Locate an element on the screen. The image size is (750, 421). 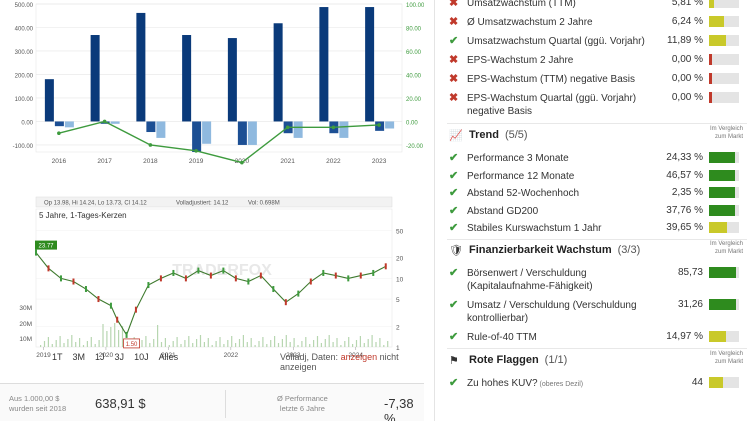
volume-tick-label: 20M is located at coordinates (25, 324).